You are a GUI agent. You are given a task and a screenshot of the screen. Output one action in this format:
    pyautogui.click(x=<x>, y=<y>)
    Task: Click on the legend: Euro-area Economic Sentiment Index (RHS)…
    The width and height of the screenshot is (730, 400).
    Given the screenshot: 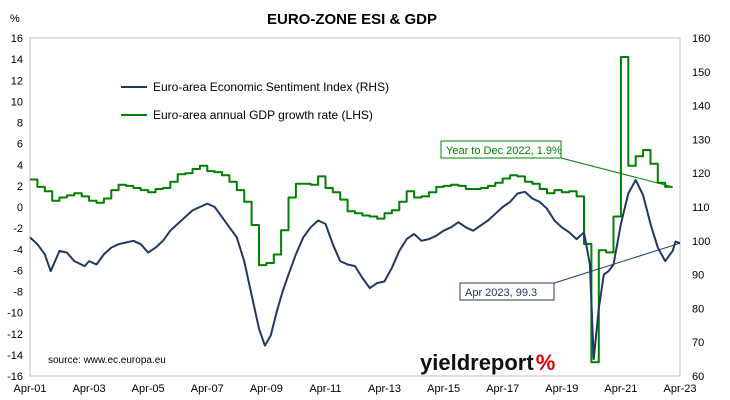 What is the action you would take?
    pyautogui.click(x=255, y=101)
    